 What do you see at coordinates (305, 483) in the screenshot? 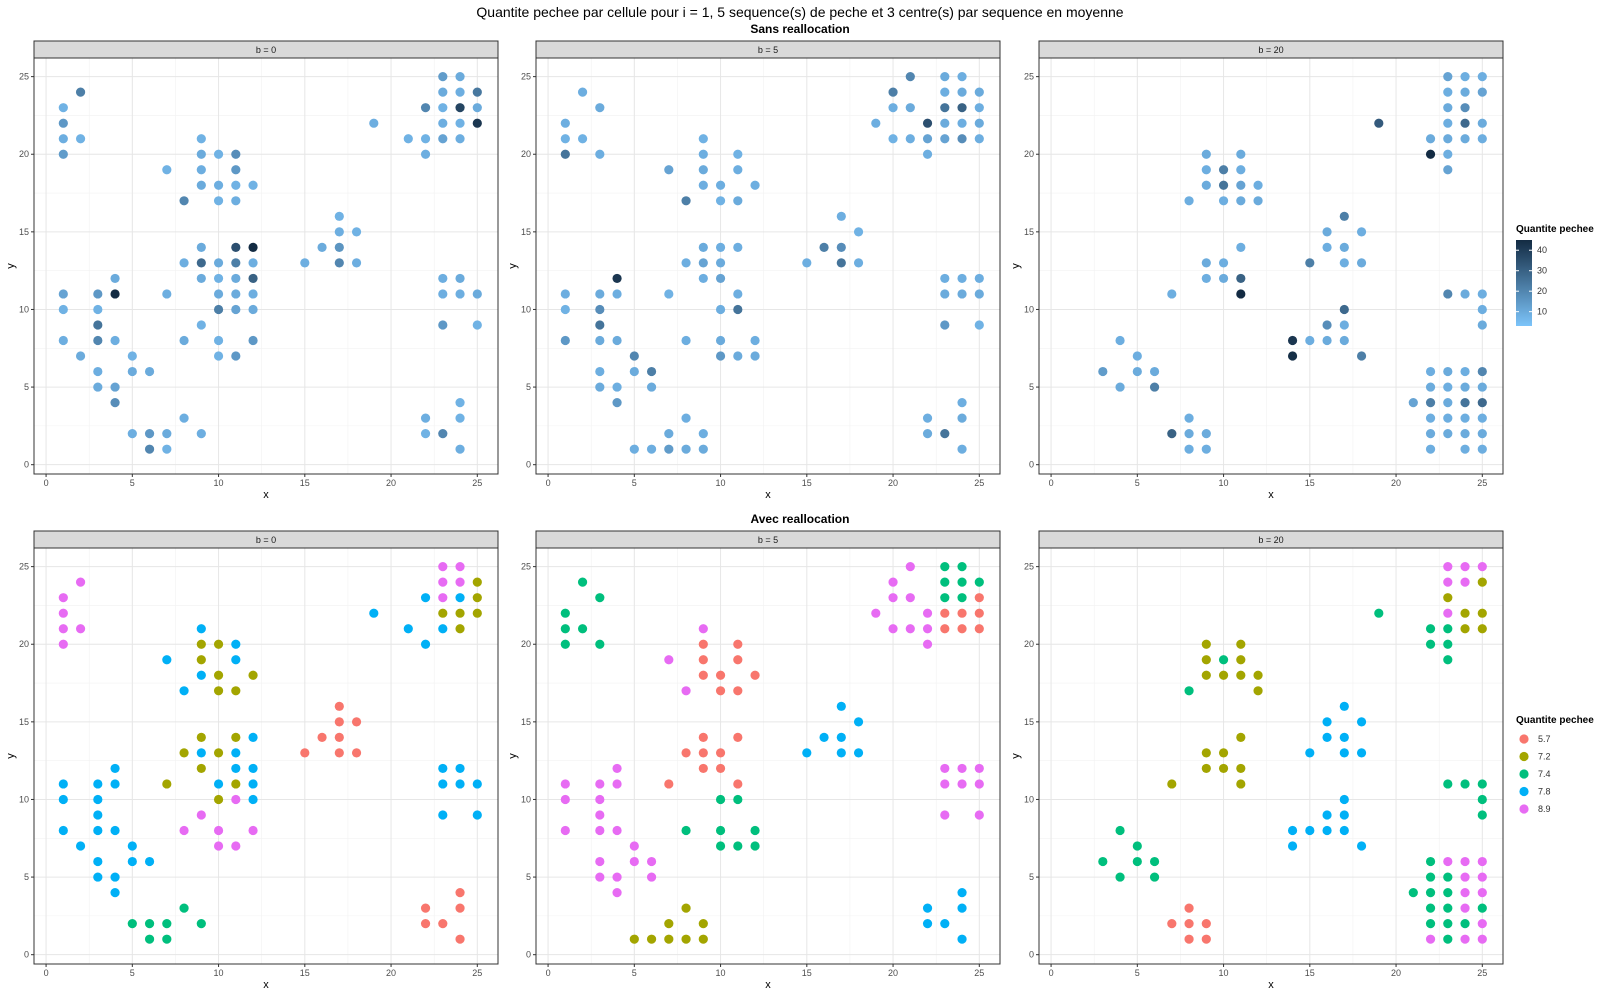
I see `x-tick-label: 15` at bounding box center [305, 483].